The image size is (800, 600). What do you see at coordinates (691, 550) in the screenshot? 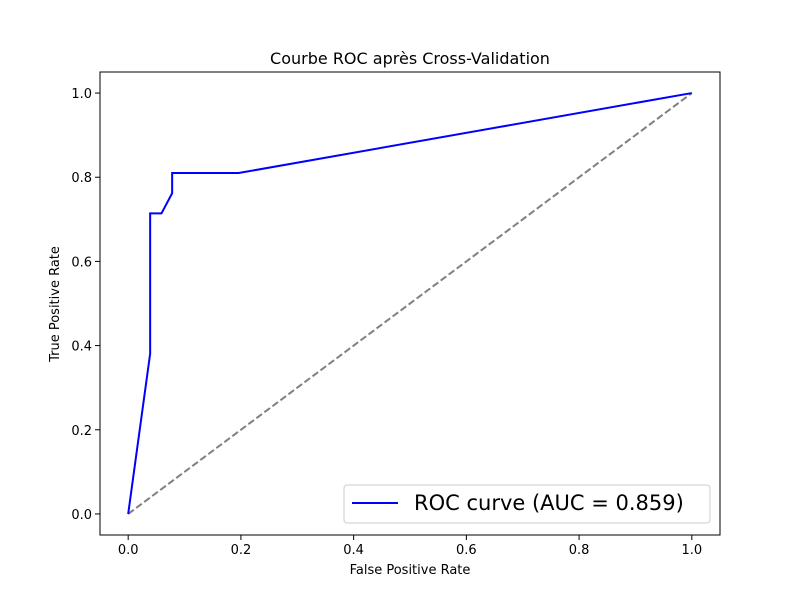
I see `x-tick-label: 1.0` at bounding box center [691, 550].